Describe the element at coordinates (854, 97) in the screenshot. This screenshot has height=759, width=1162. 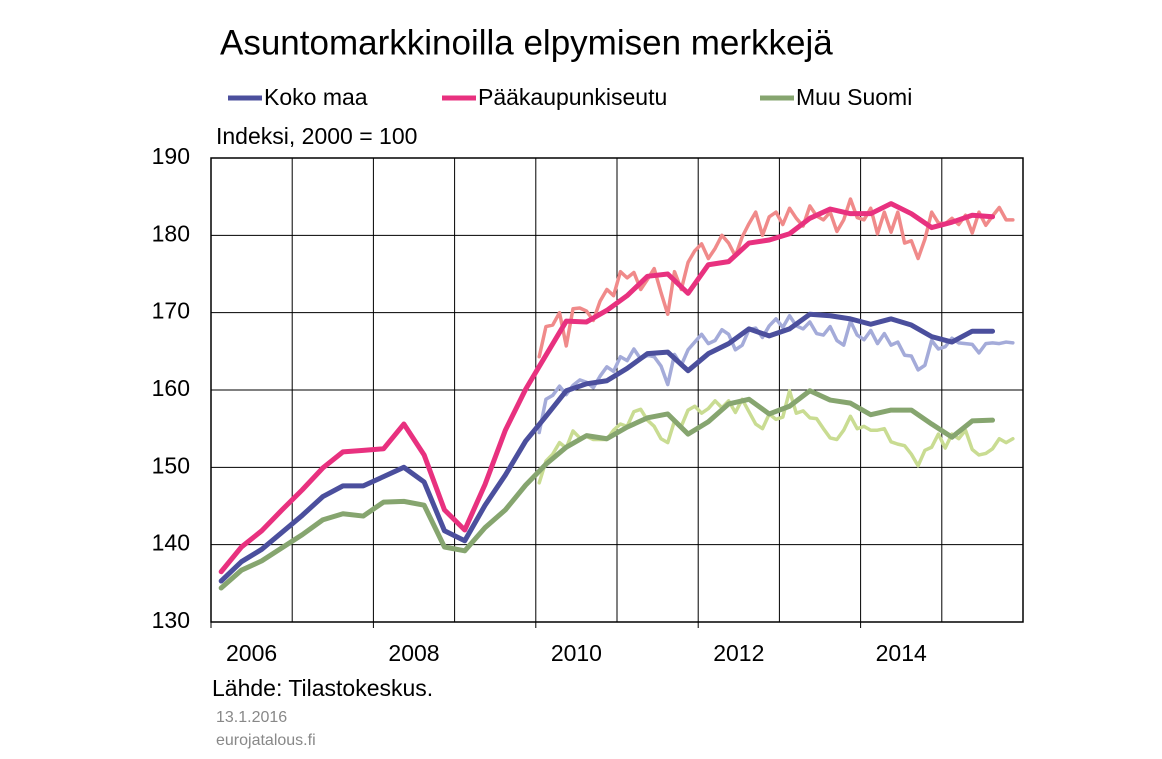
I see `legend-label: Muu Suomi` at that location.